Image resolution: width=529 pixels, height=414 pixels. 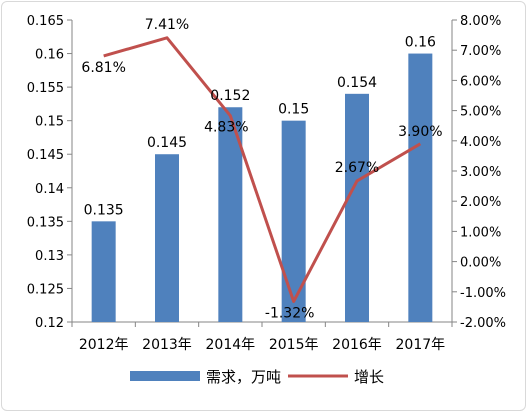 I want to click on y-right-tick-label: 2.00%, so click(x=480, y=202).